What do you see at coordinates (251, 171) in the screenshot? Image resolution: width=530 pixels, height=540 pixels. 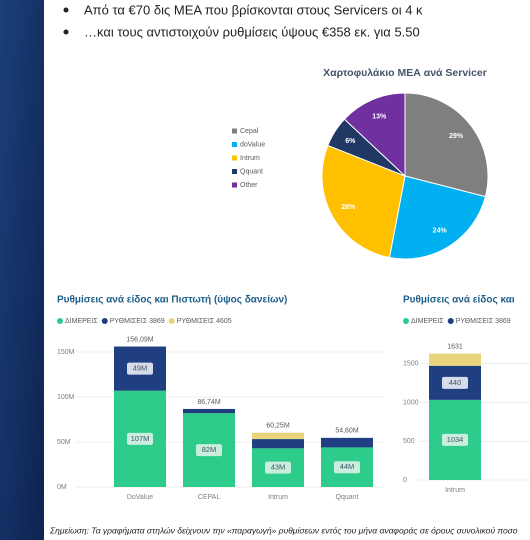 I see `legend-label: Qquant` at bounding box center [251, 171].